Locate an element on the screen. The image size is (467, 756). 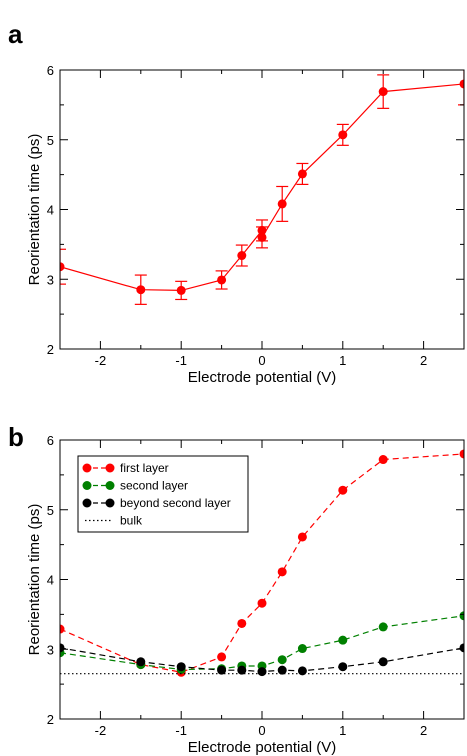
series-line-second-layer is located at coordinates (262, 643).